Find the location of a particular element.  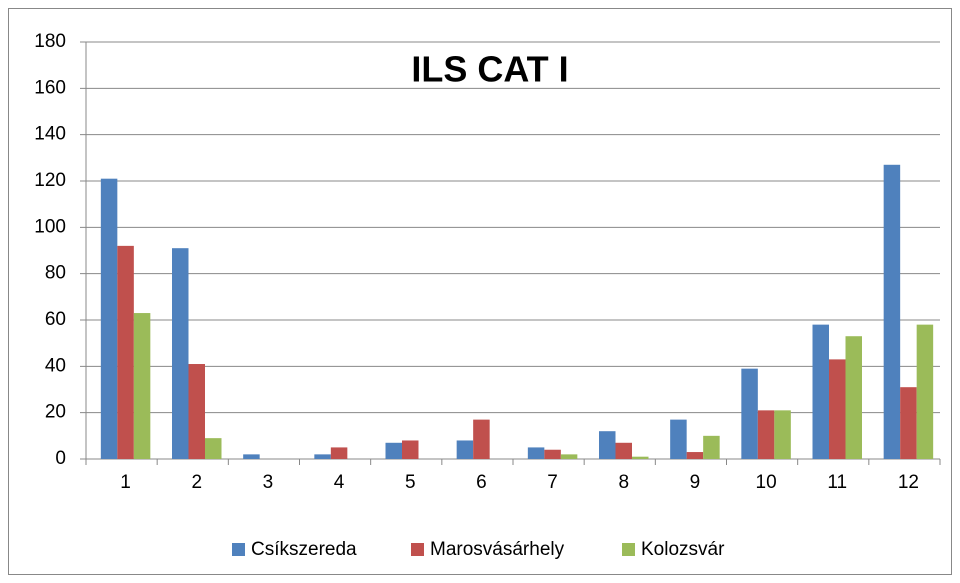

x-tick-label: 11 is located at coordinates (837, 482).